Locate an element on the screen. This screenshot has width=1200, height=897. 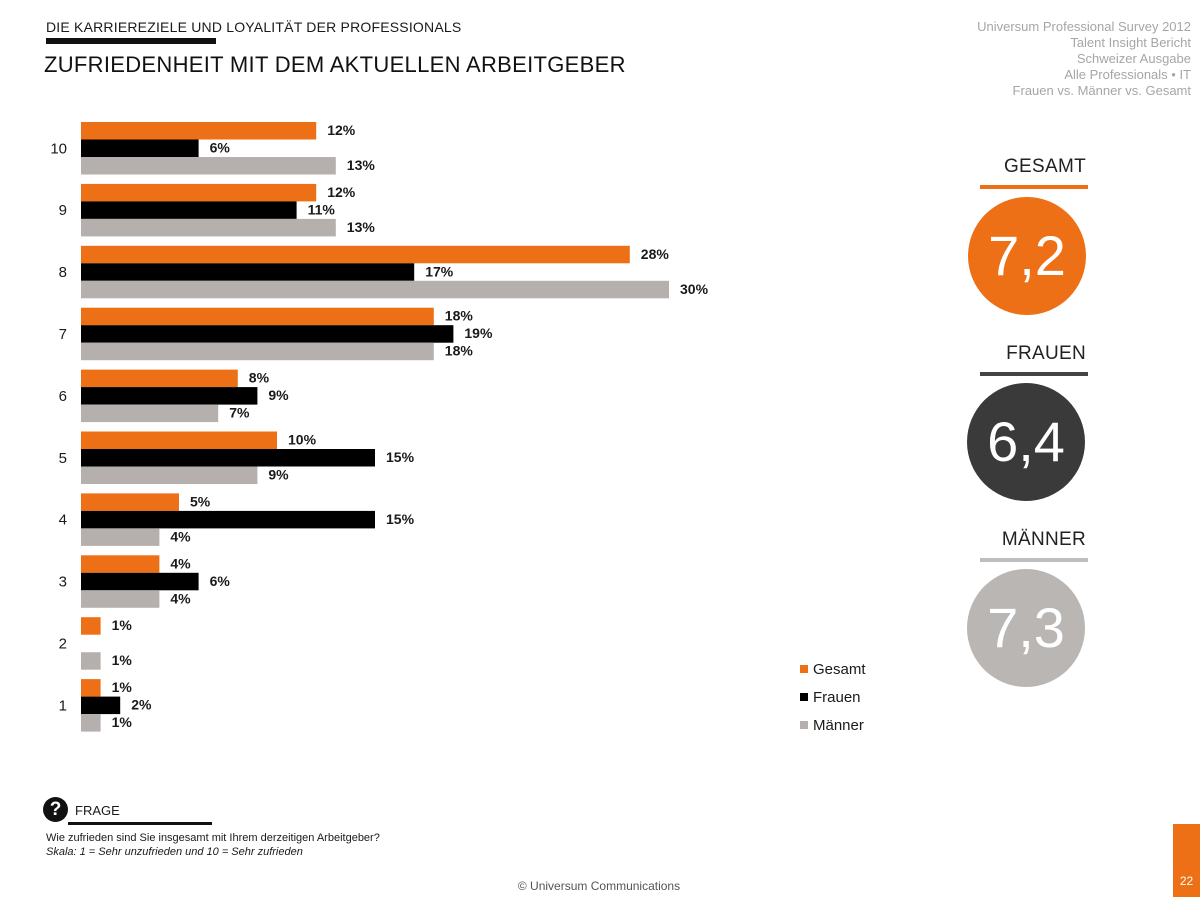
question-mark-icon: ? is located at coordinates (55, 809).